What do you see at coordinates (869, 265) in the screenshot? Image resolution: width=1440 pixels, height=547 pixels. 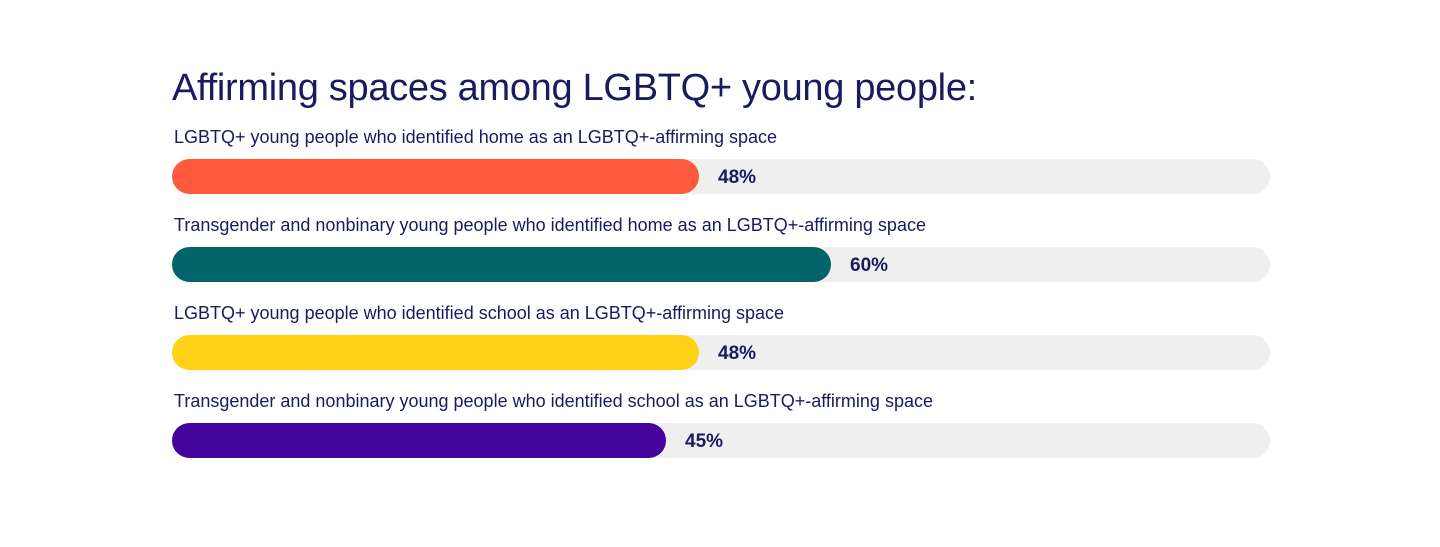 I see `bar-value-label: 60%` at bounding box center [869, 265].